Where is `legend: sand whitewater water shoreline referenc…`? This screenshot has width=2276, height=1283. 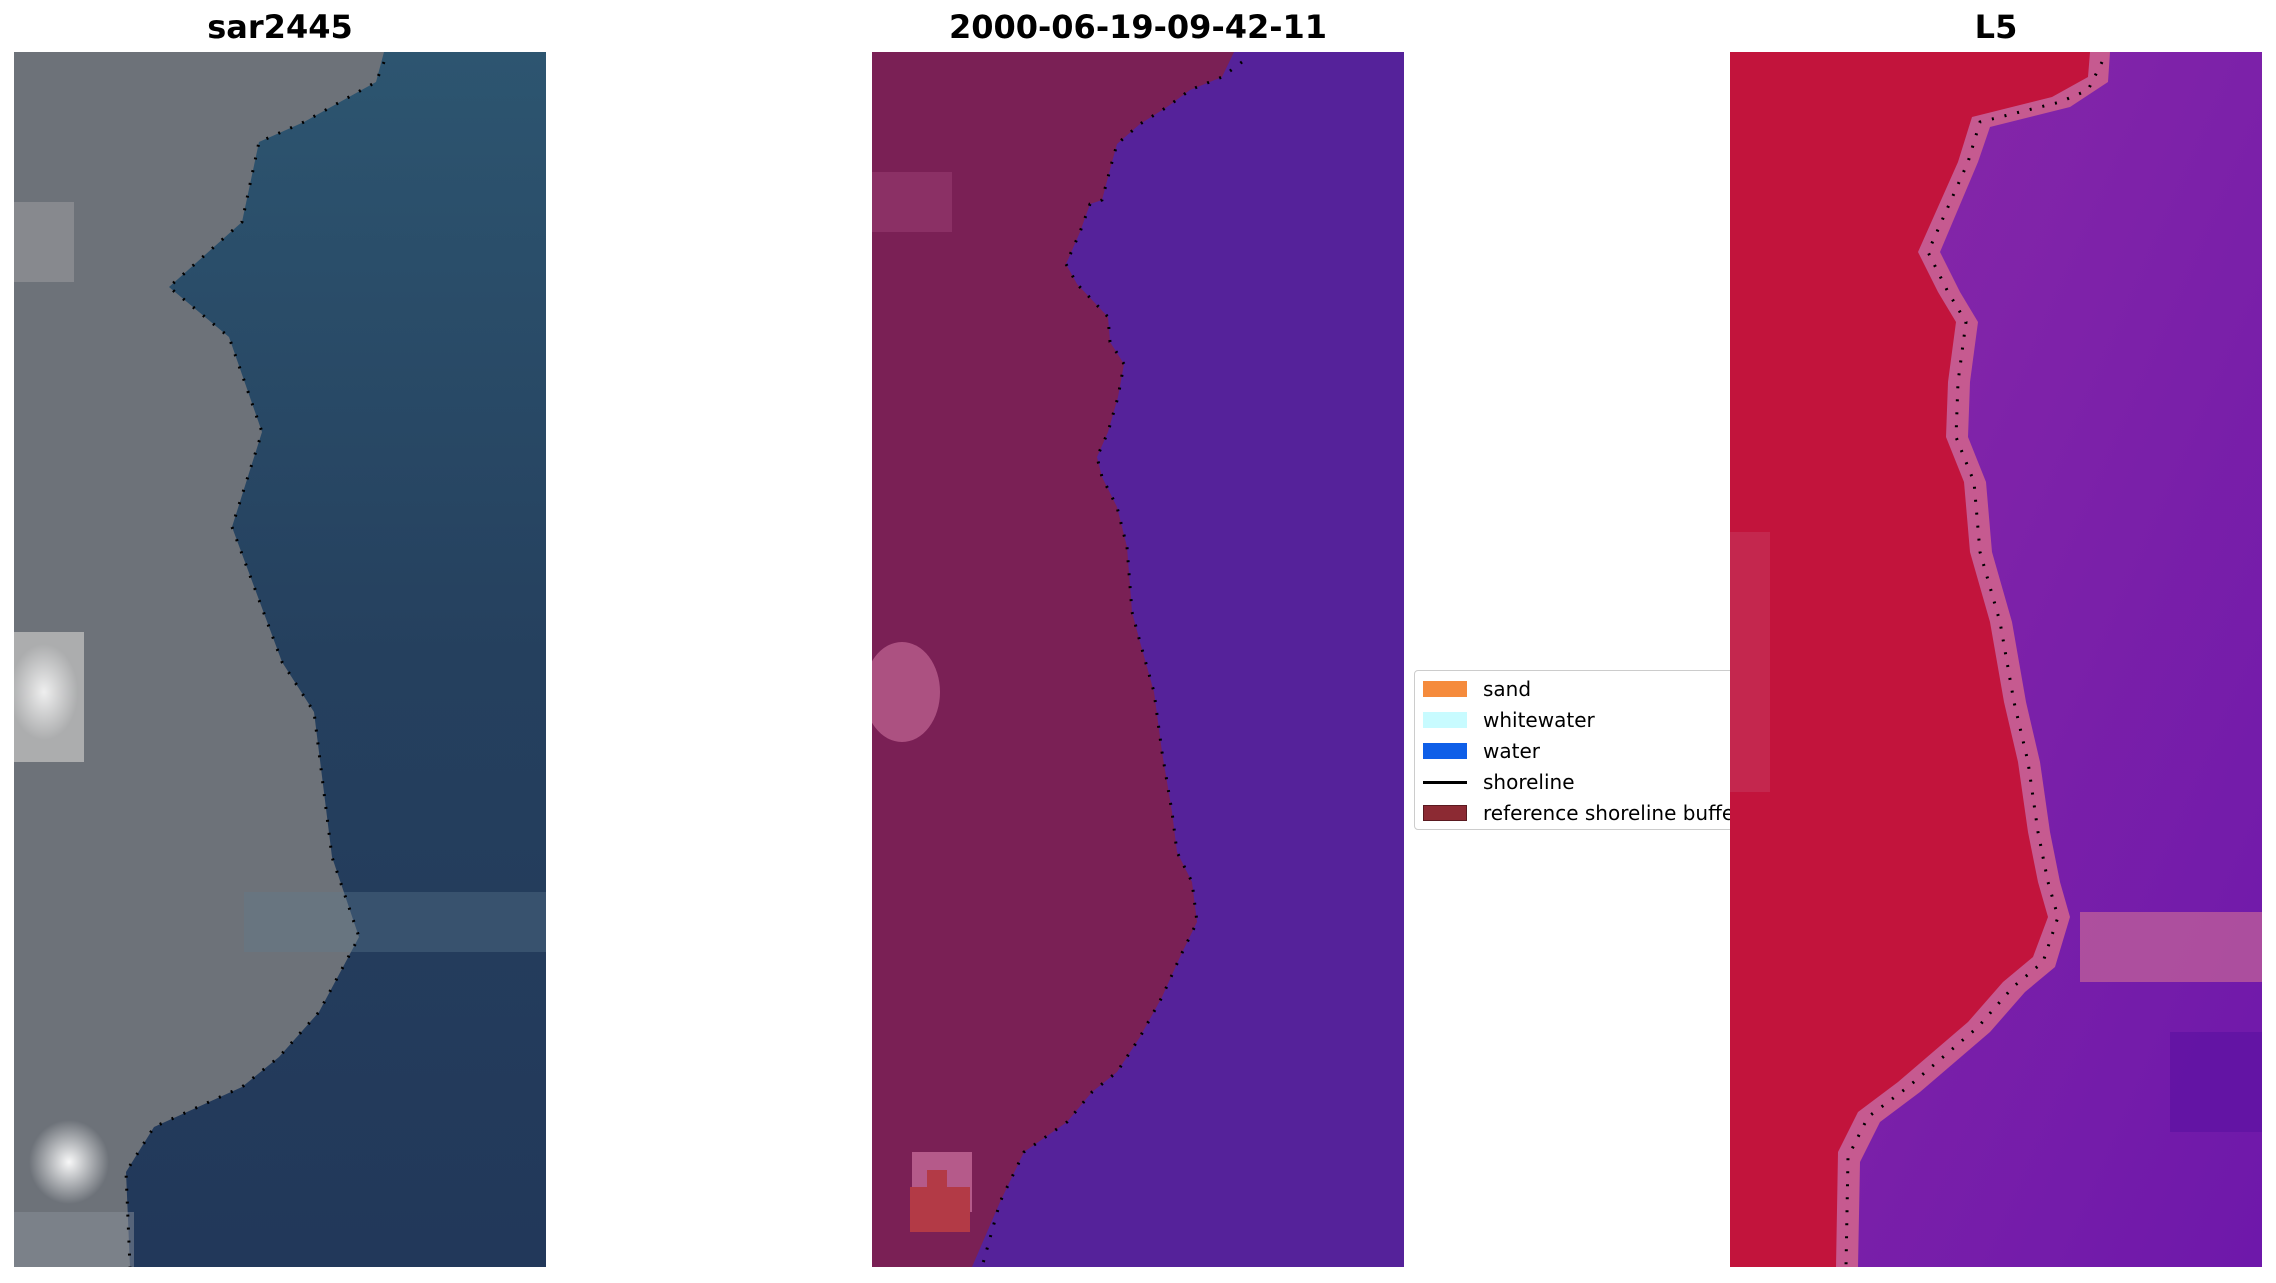 legend: sand whitewater water shoreline referenc… is located at coordinates (1578, 750).